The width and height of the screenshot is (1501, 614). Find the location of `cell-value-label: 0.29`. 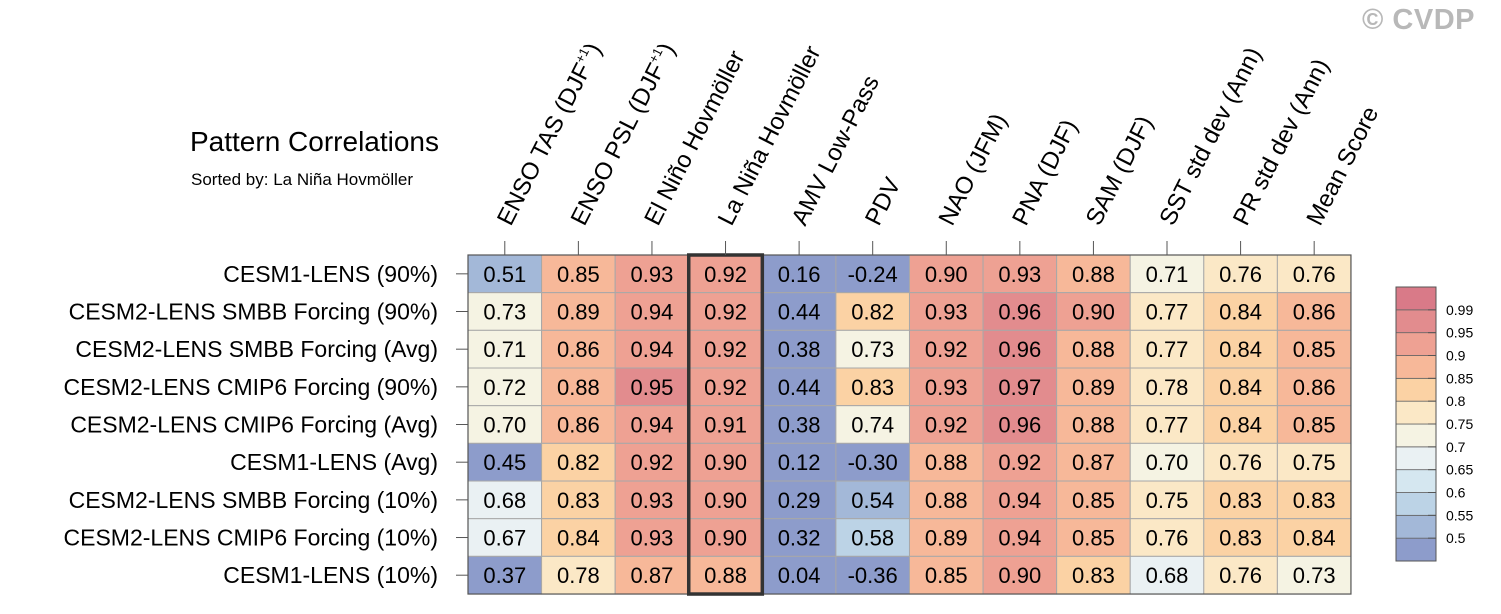

cell-value-label: 0.29 is located at coordinates (799, 500).